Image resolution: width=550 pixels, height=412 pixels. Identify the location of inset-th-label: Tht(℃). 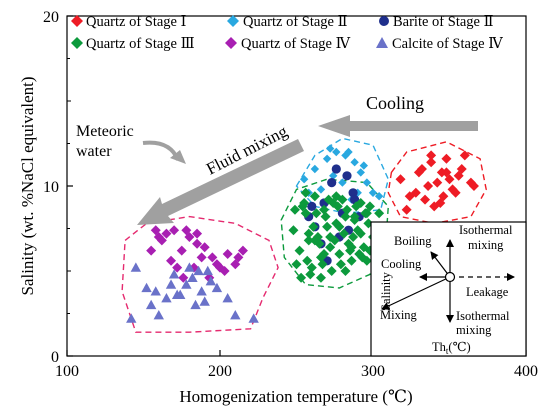
(451, 348).